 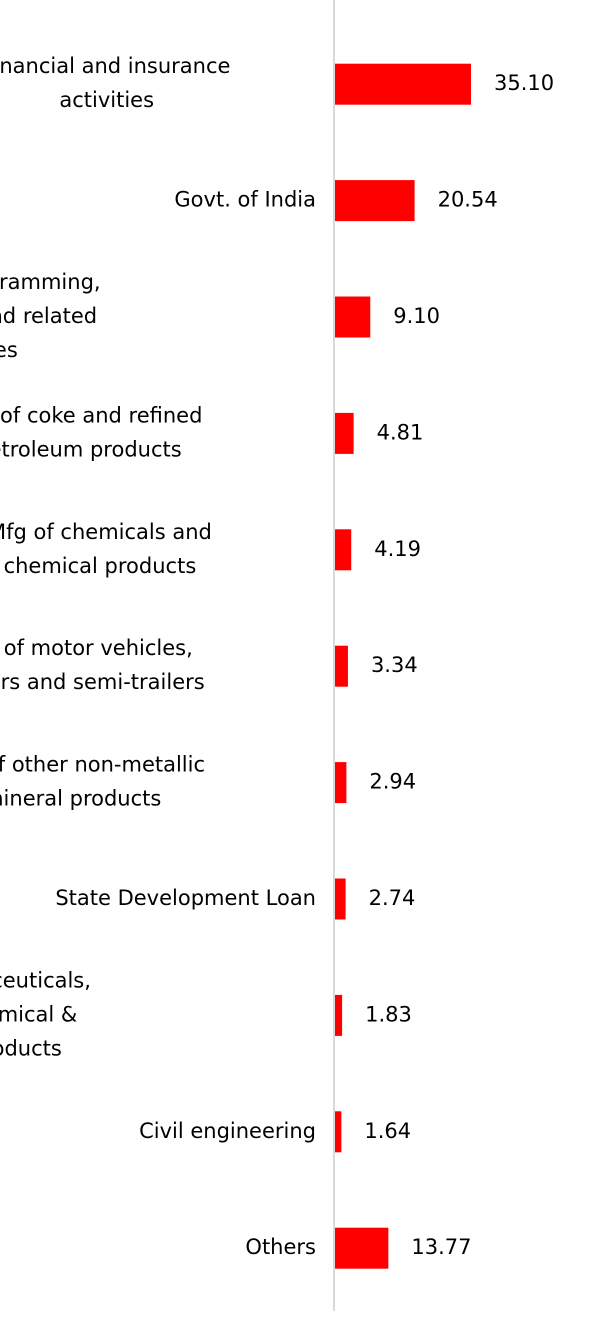 I want to click on value-label: 20.54, so click(x=468, y=200).